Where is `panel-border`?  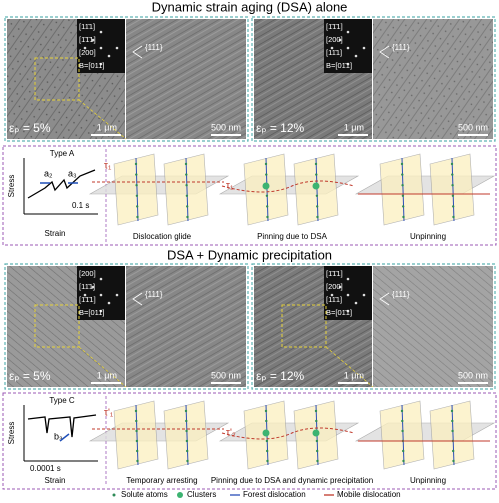 panel-border is located at coordinates (126, 326).